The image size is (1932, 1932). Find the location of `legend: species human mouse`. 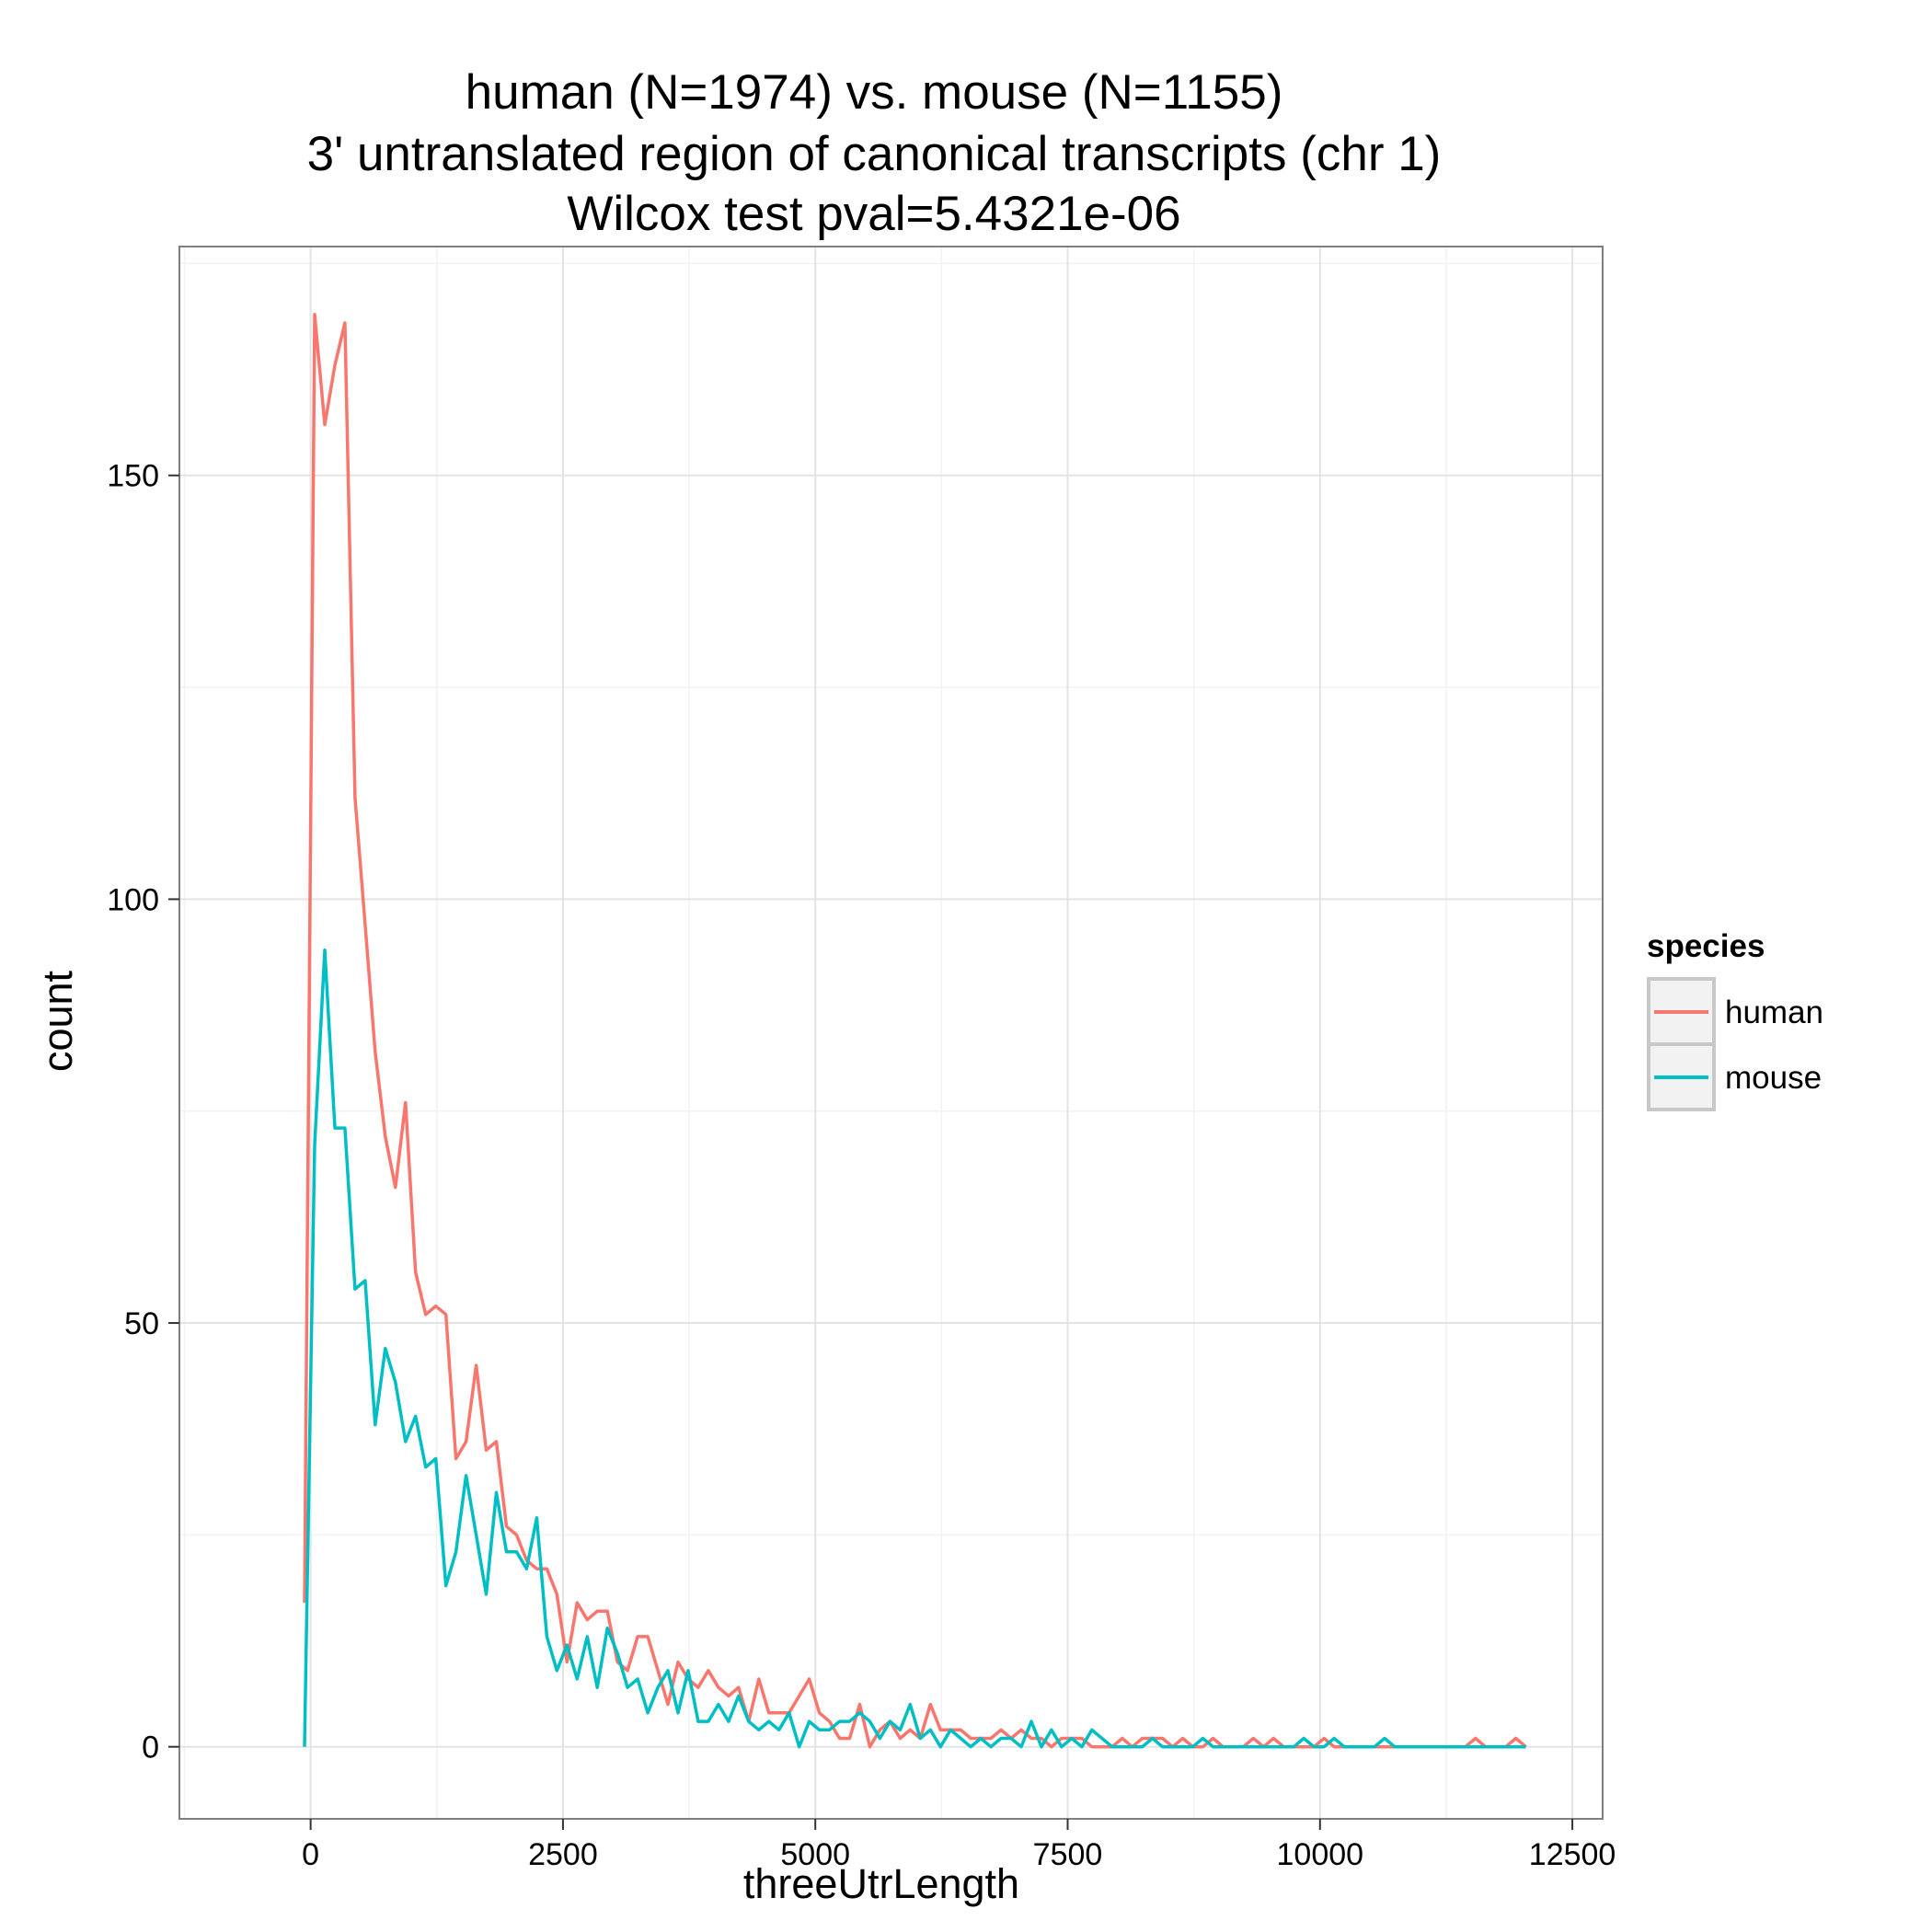

legend: species human mouse is located at coordinates (1735, 1020).